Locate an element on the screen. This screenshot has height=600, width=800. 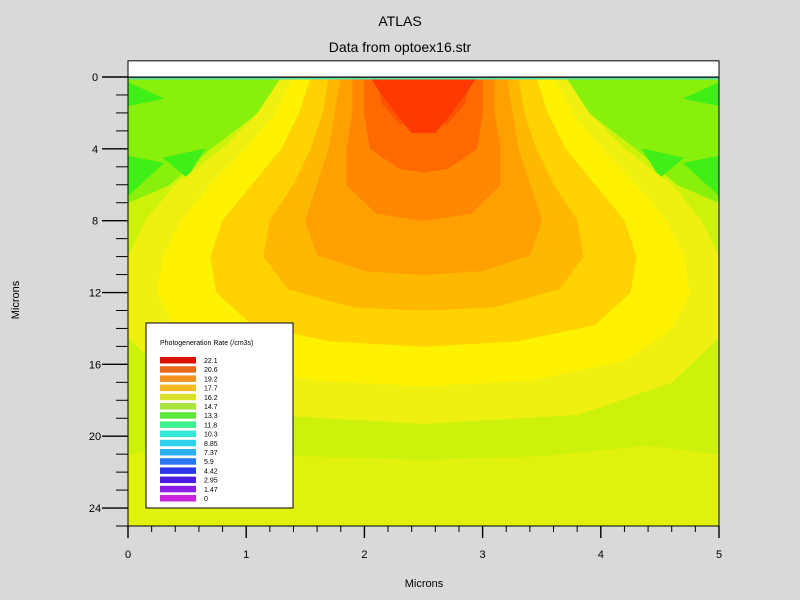
x-tick-label-0: 0 is located at coordinates (128, 555).